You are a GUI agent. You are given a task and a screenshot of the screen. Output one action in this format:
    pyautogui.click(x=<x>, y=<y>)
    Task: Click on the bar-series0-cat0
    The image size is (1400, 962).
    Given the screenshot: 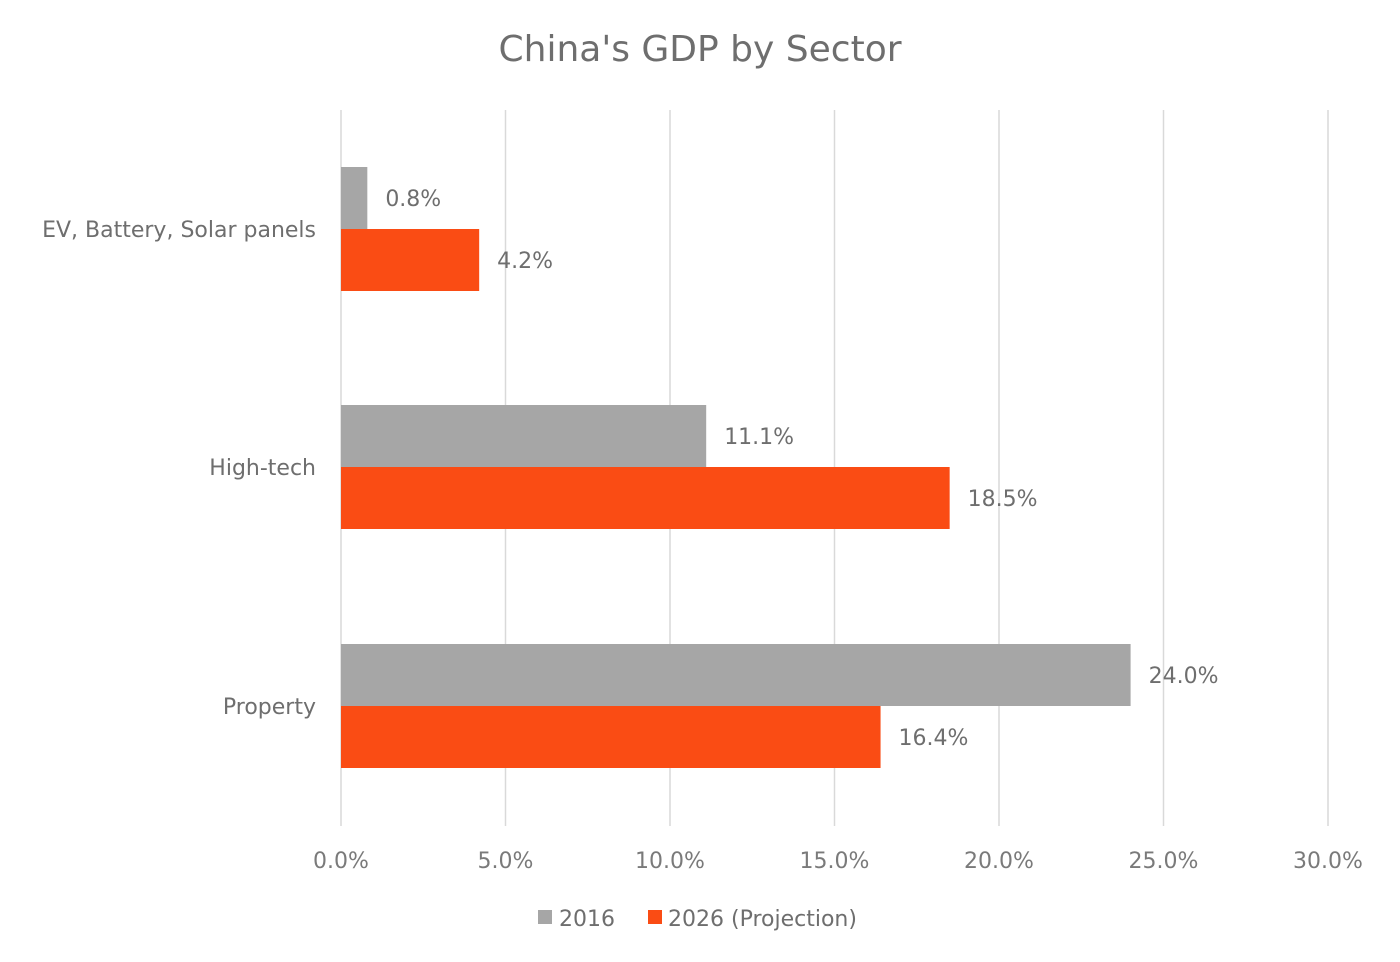 What is the action you would take?
    pyautogui.click(x=354, y=198)
    